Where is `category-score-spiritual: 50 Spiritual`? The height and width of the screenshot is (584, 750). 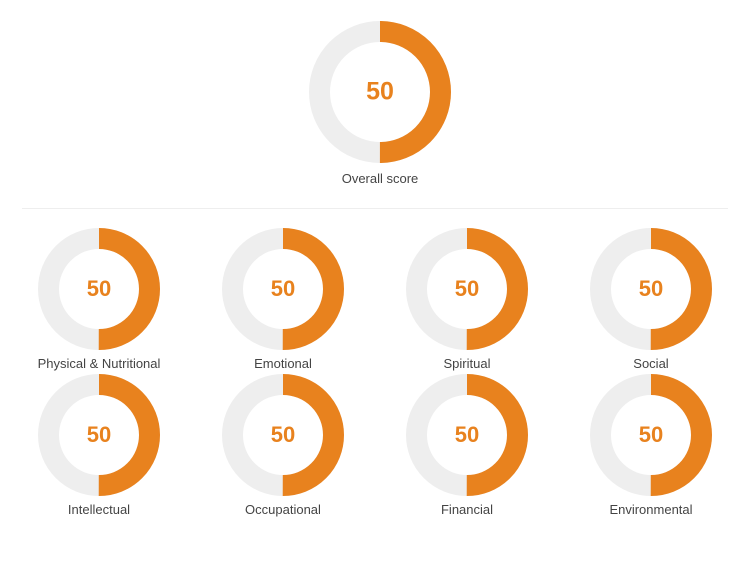 category-score-spiritual: 50 Spiritual is located at coordinates (467, 299).